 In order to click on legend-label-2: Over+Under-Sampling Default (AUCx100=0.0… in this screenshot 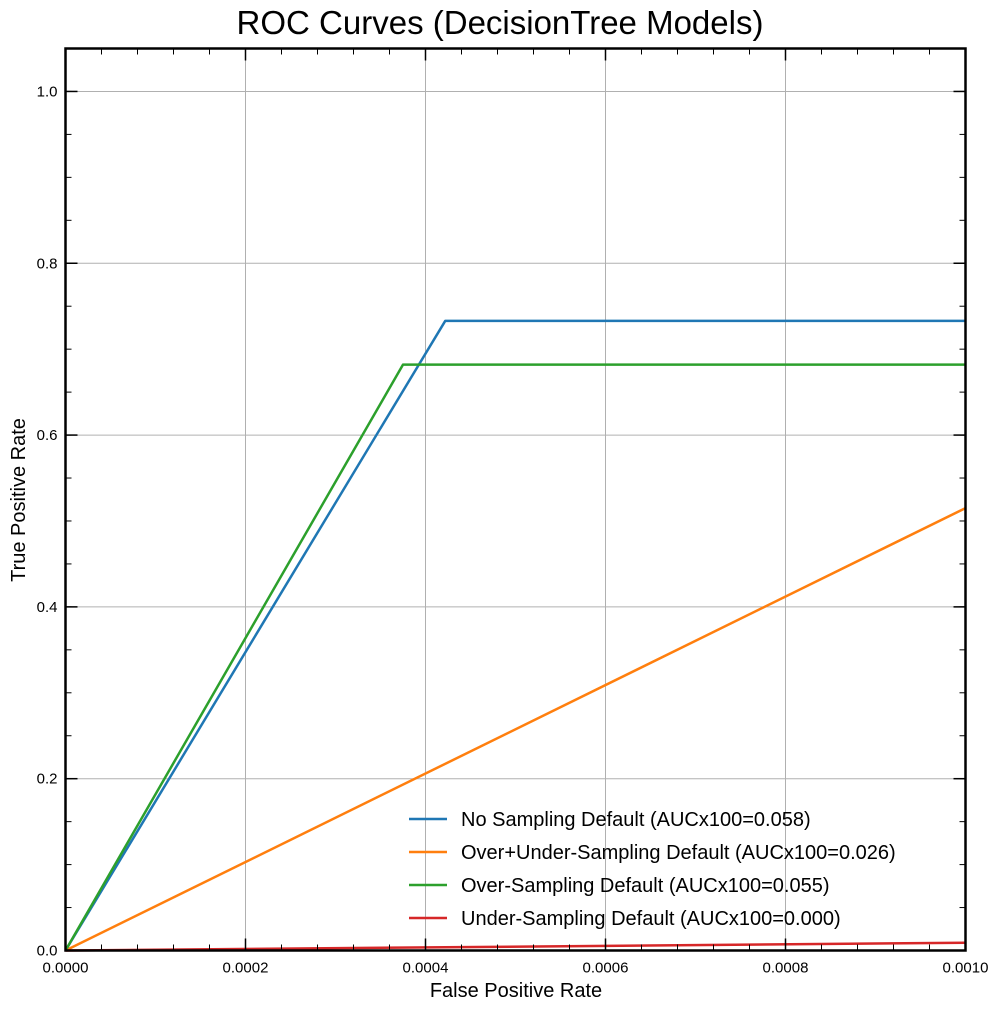, I will do `click(678, 853)`.